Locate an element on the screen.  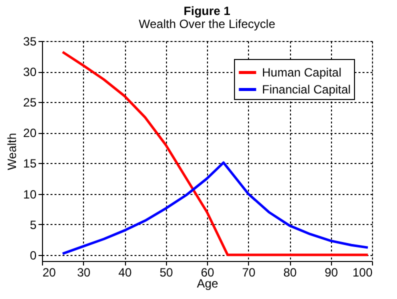
x-tick-label: 20 is located at coordinates (49, 273).